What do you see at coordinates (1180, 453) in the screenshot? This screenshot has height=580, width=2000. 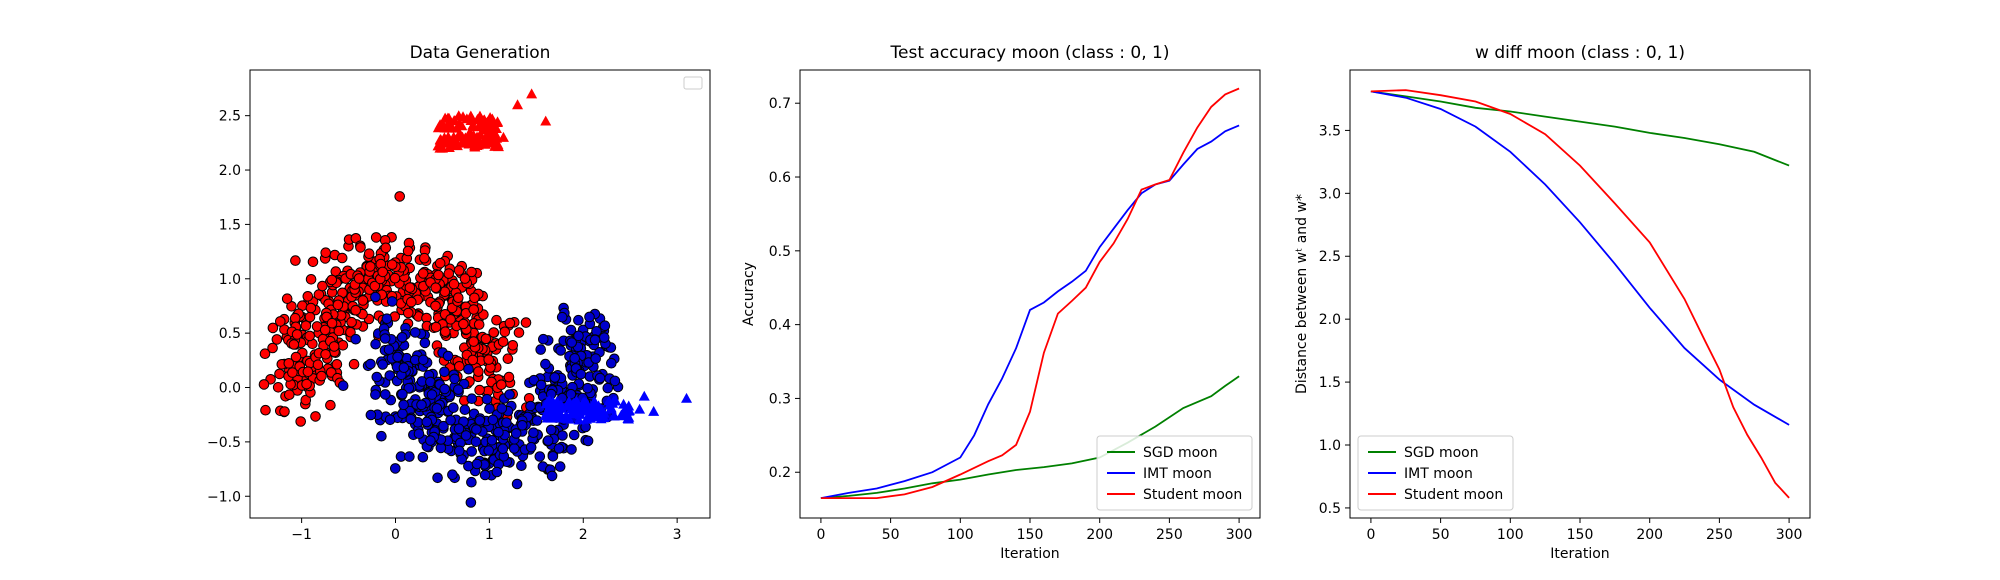 I see `legend-label: SGD moon` at bounding box center [1180, 453].